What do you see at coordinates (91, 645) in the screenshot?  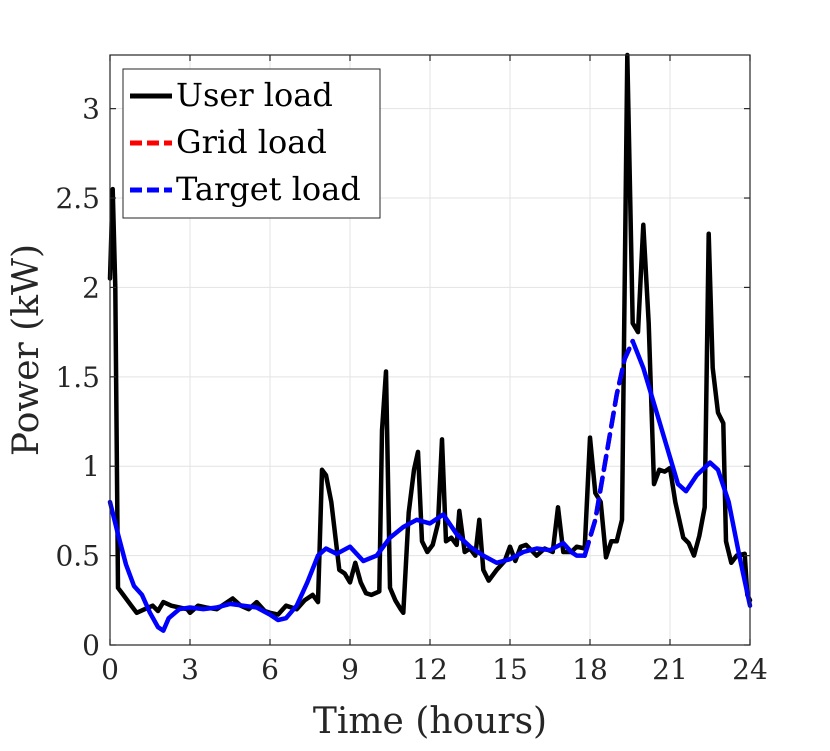 I see `y-tick-label: 0` at bounding box center [91, 645].